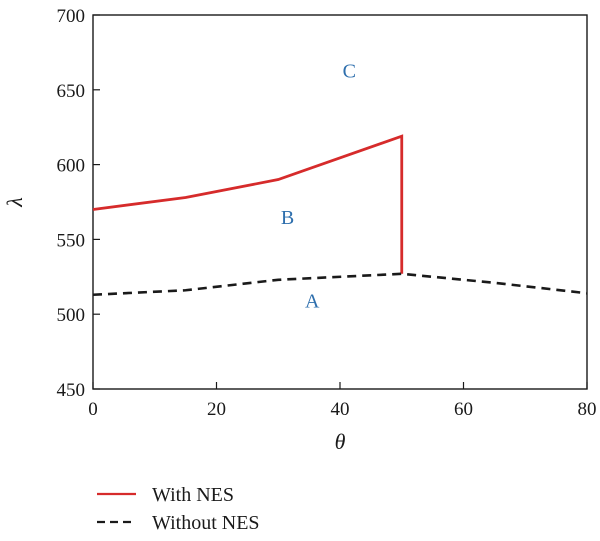  Describe the element at coordinates (93, 409) in the screenshot. I see `x-tick-label: 0` at that location.